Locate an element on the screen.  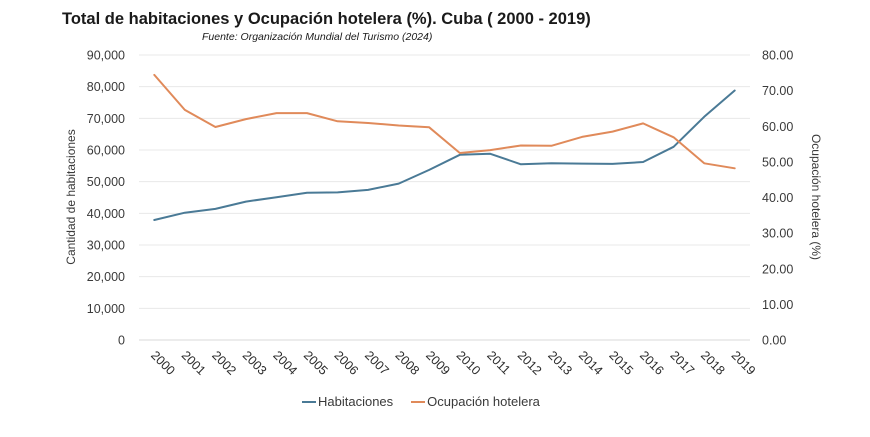
y-right-tick-label: 40.00 is located at coordinates (777, 198).